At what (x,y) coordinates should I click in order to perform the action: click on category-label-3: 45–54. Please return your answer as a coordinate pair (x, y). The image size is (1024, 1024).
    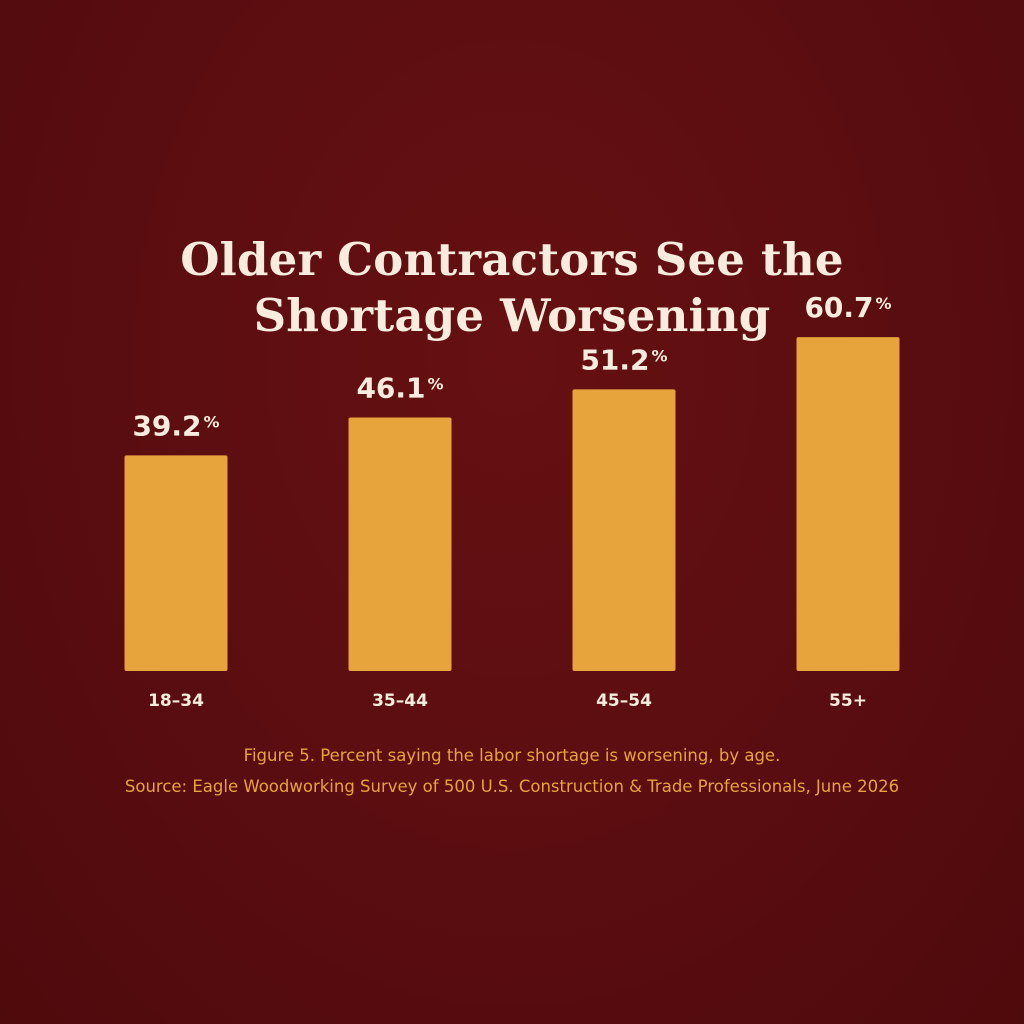
    Looking at the image, I should click on (624, 701).